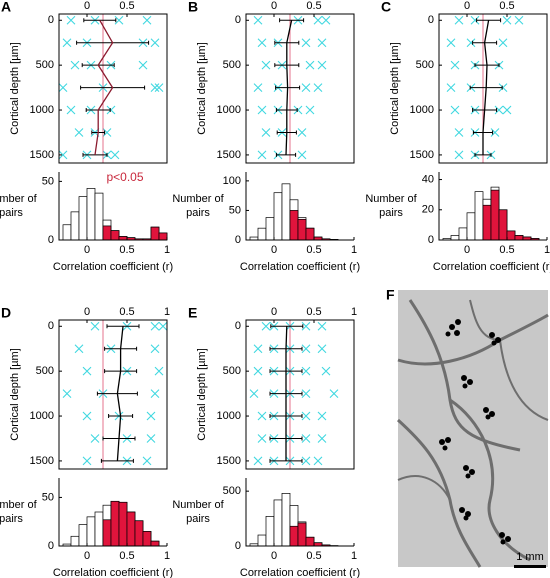 Image resolution: width=550 pixels, height=578 pixels. Describe the element at coordinates (192, 313) in the screenshot. I see `panel-label: E` at that location.